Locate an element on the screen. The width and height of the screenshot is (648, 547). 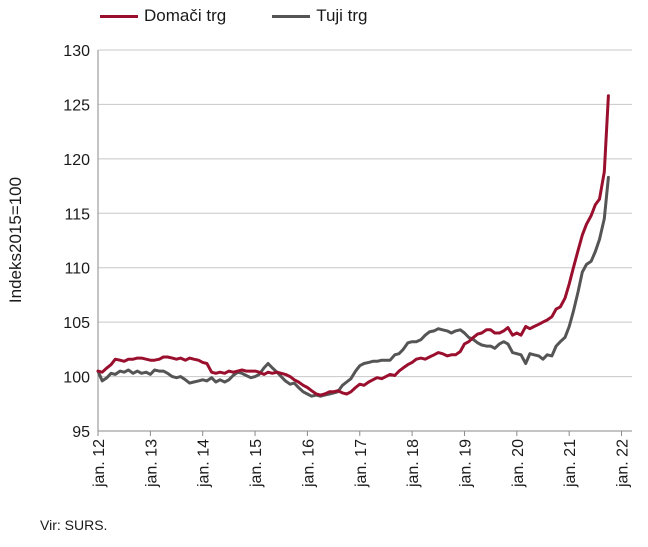
y-tick-label: 115 is located at coordinates (77, 214).